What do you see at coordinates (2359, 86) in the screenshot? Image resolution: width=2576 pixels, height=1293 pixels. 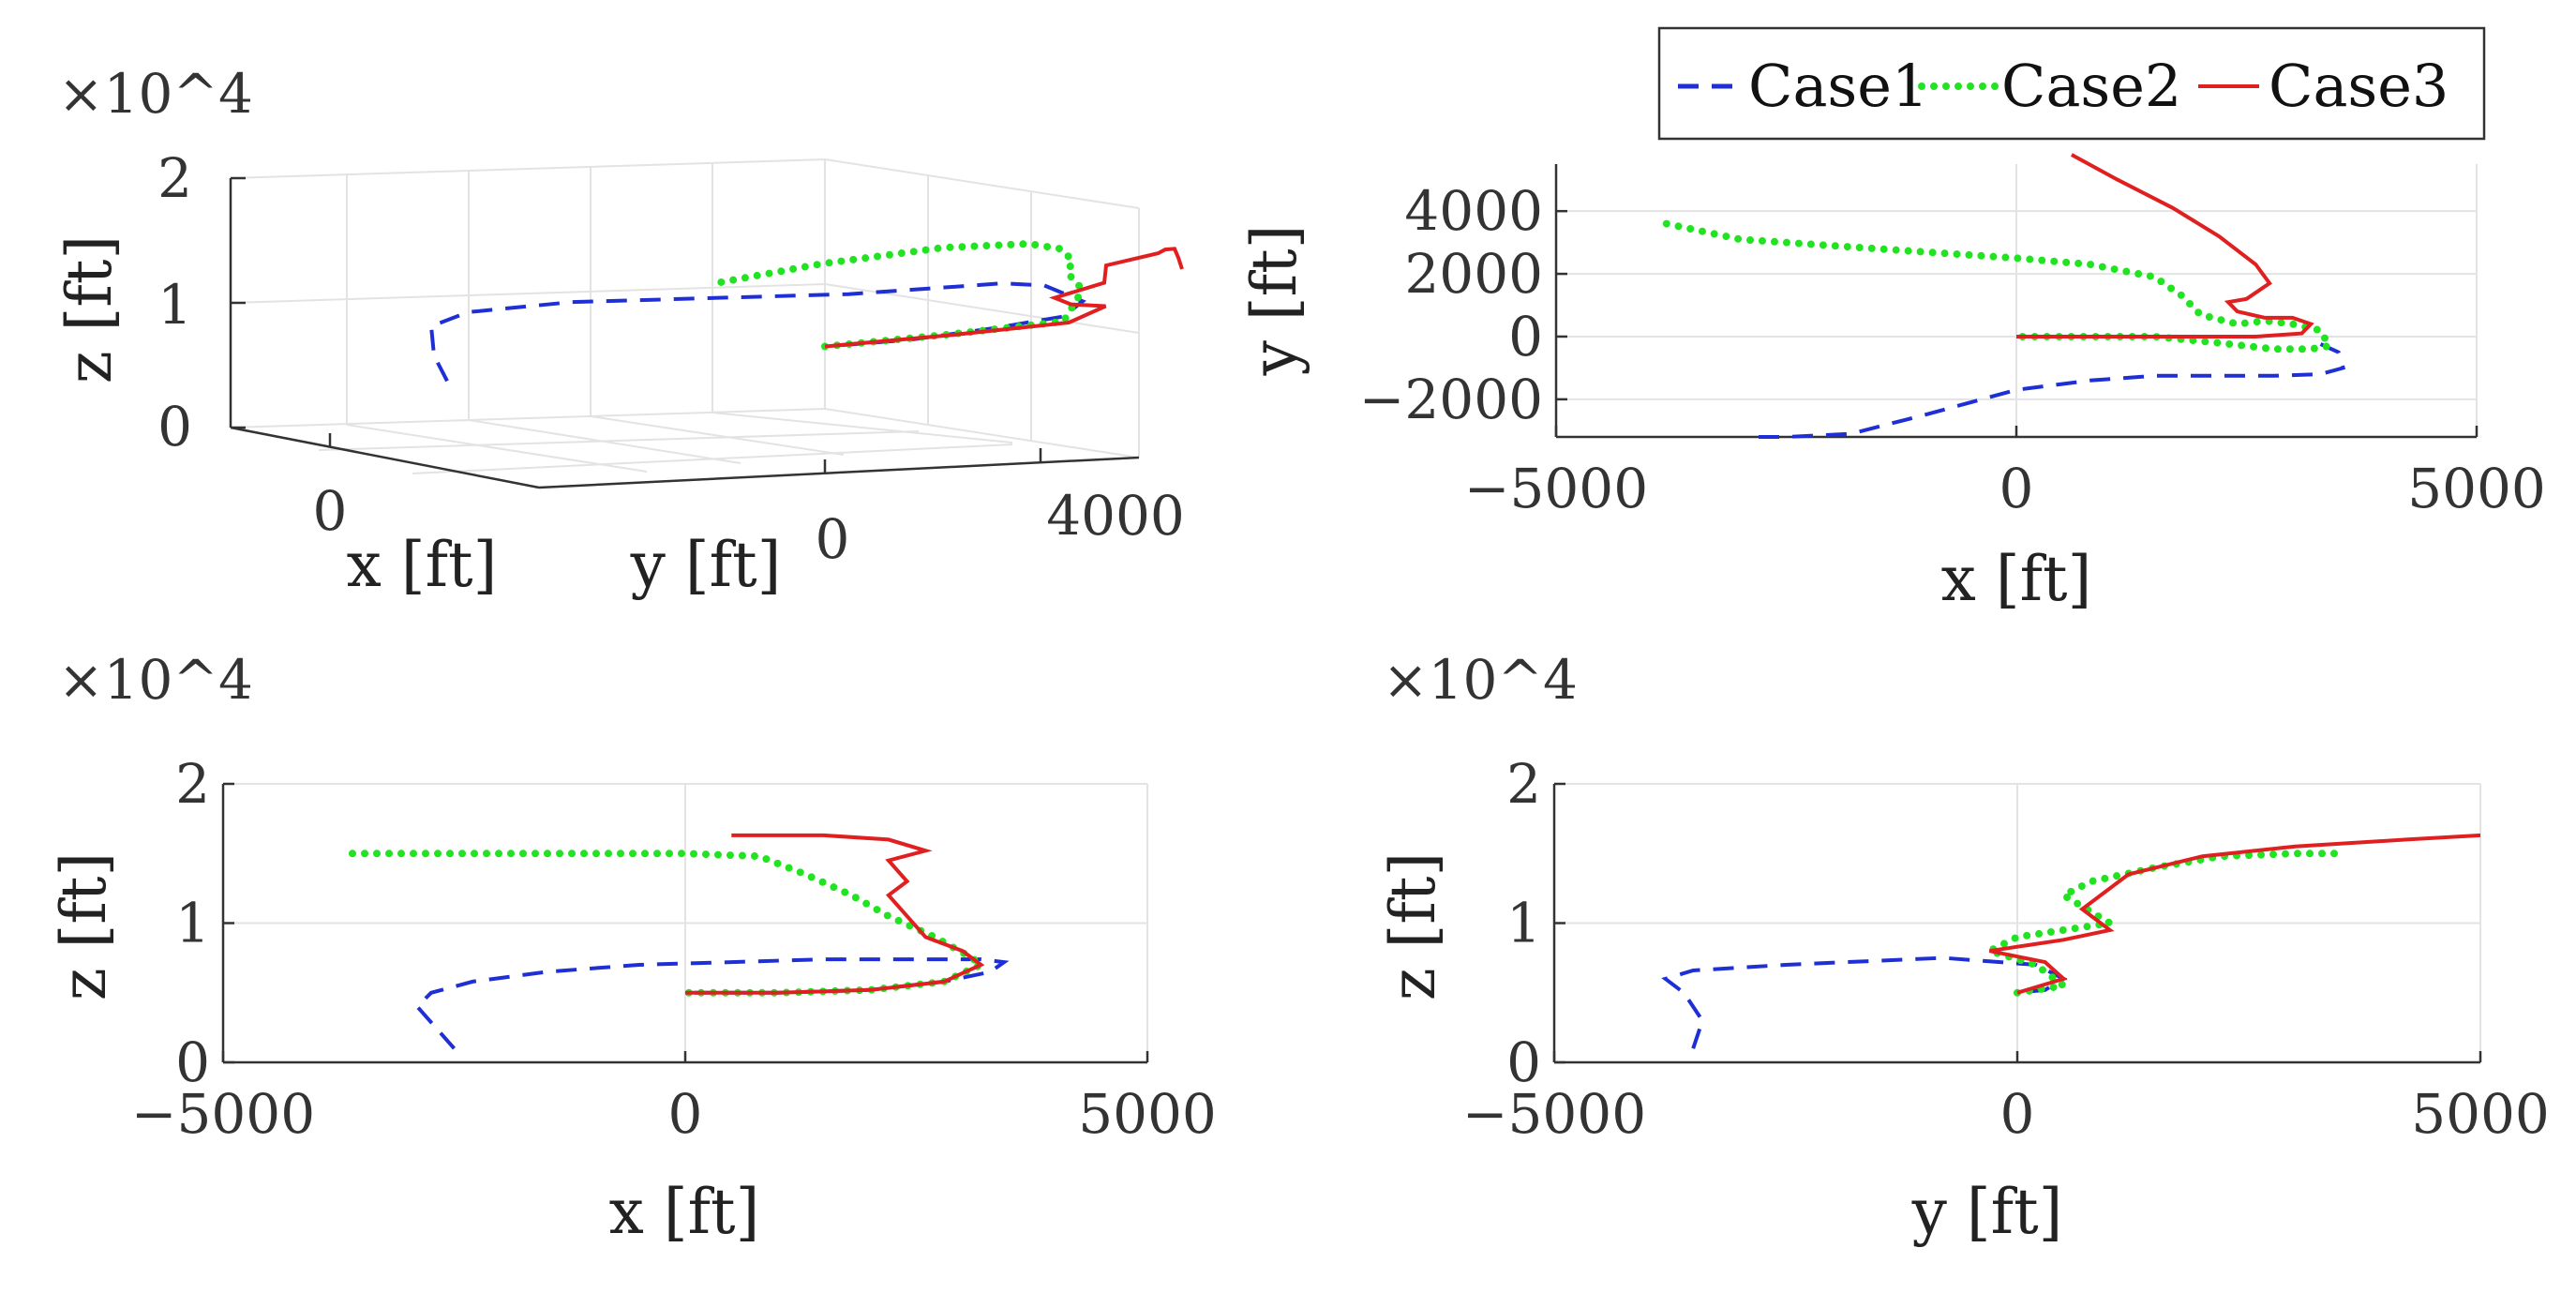 I see `legend-label-case3: Case3` at bounding box center [2359, 86].